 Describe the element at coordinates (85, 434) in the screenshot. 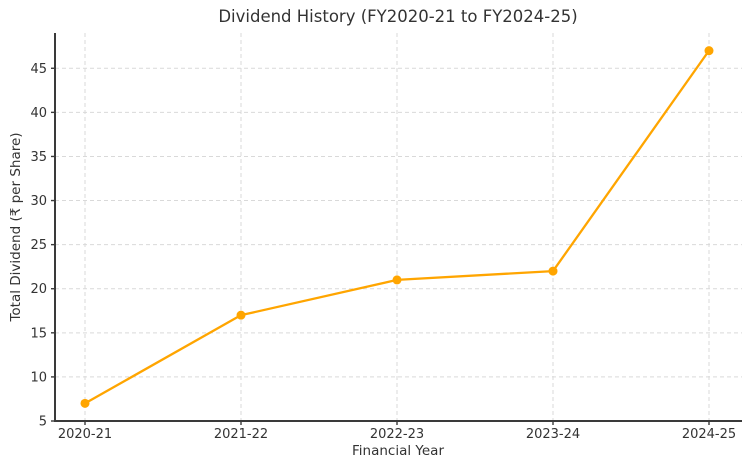

I see `x-tick-label: 2020-21` at that location.